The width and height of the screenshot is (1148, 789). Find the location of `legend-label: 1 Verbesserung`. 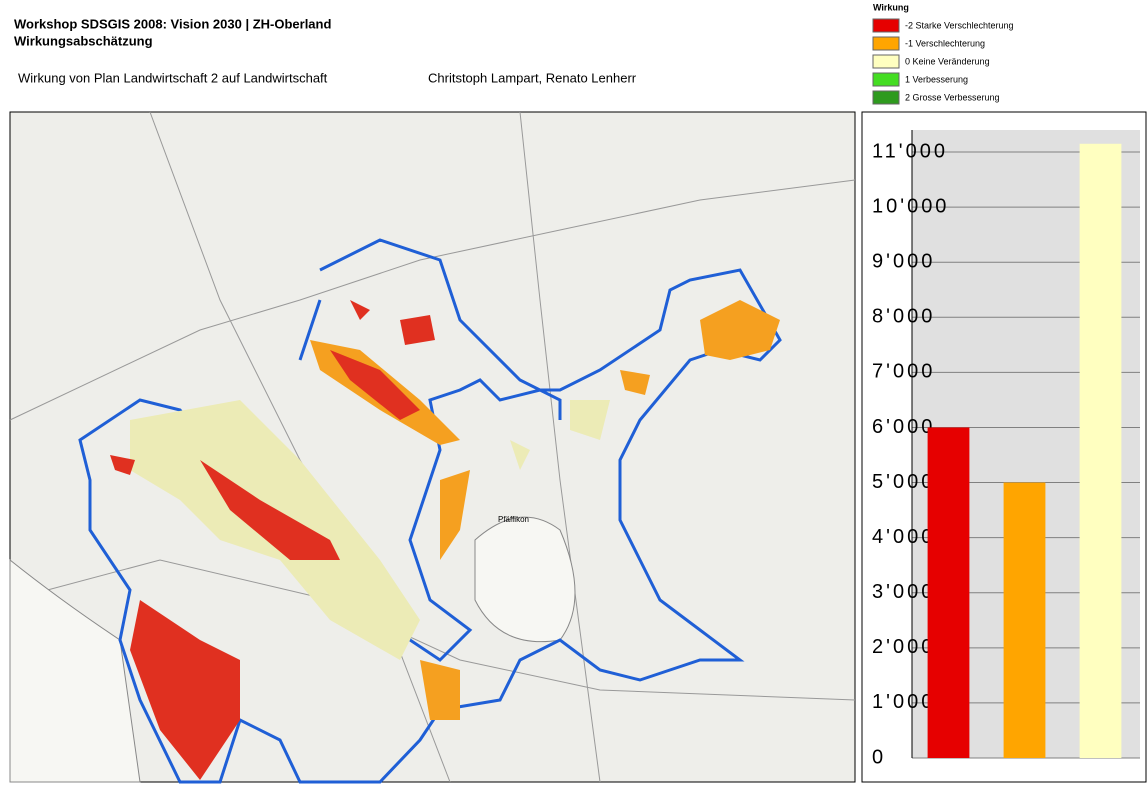

legend-label: 1 Verbesserung is located at coordinates (936, 79).